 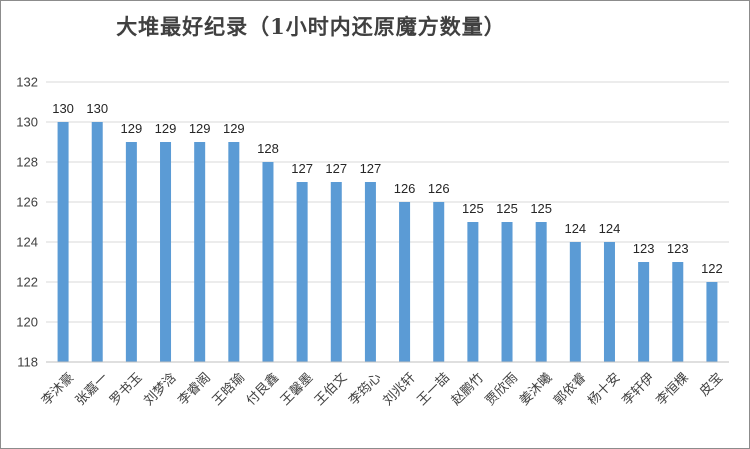 I want to click on y-tick-label: 126, so click(x=27, y=202).